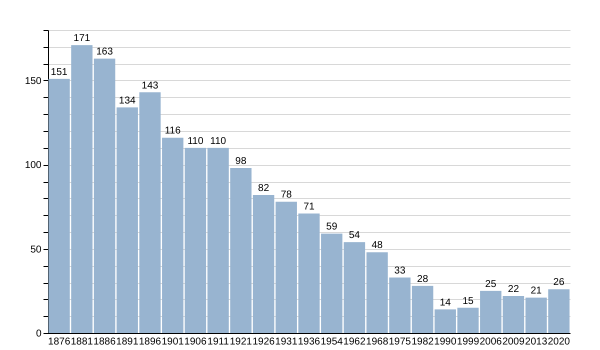  Describe the element at coordinates (59, 342) in the screenshot. I see `x-tick-label: 1876` at that location.